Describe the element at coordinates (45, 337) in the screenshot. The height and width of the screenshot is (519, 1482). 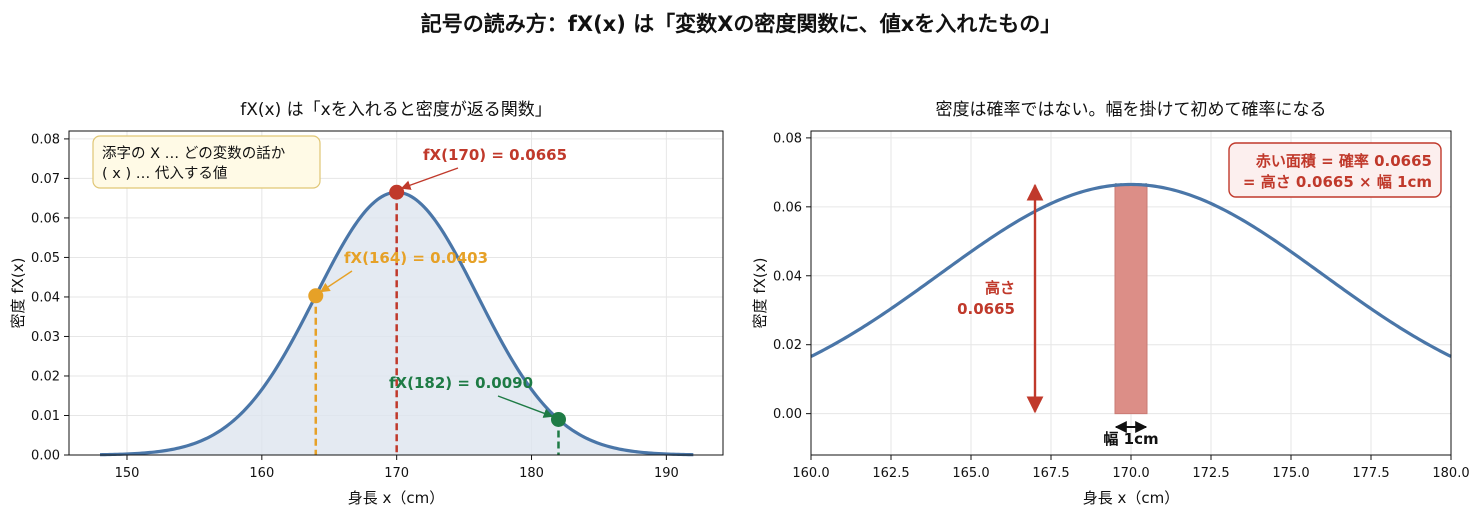
I see `y-tick-label: 0.03` at that location.